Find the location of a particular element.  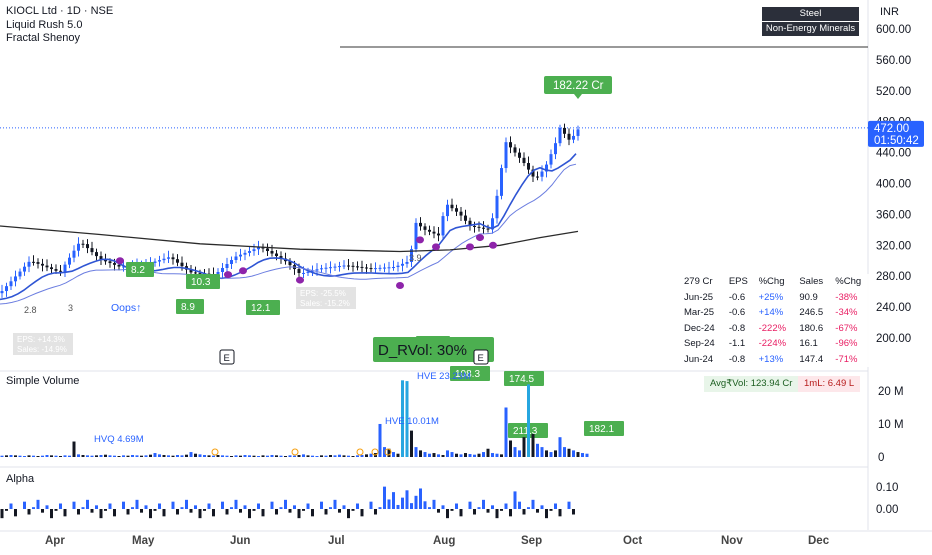

indicator-liquid-rush: Liquid Rush 5.0 is located at coordinates (44, 25).